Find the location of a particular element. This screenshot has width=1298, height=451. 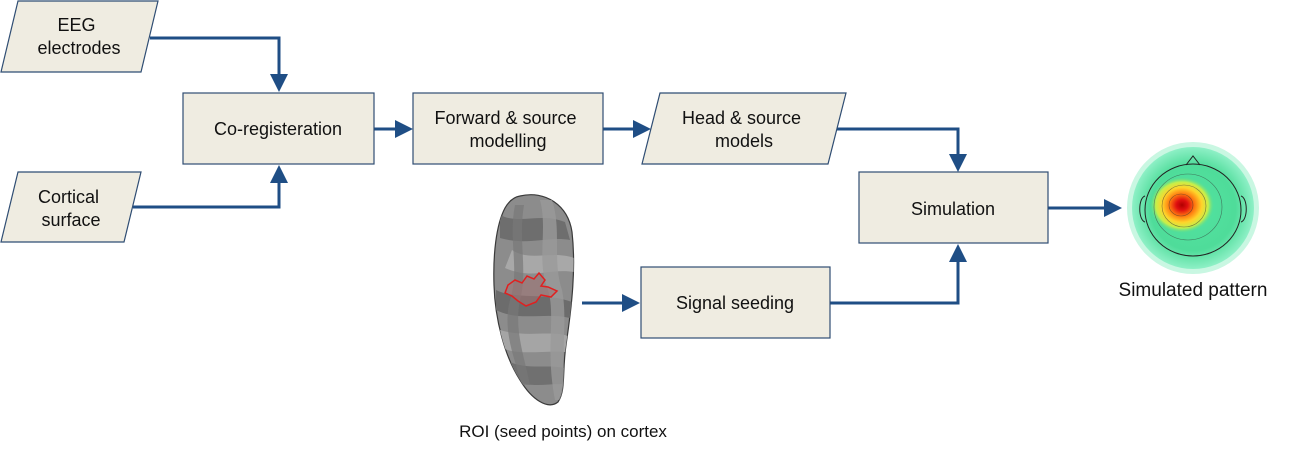

forward-source-label: Forward & source modelling is located at coordinates (507, 129).